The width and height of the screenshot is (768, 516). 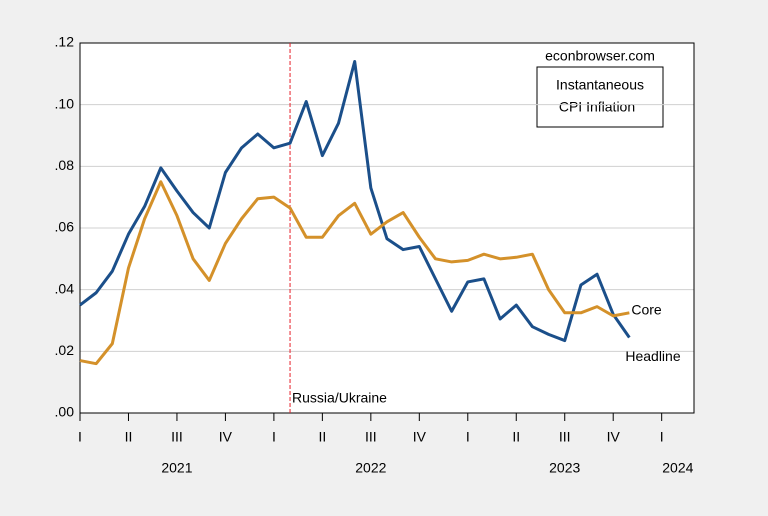 What do you see at coordinates (65, 103) in the screenshot?
I see `y-tick-label: .10` at bounding box center [65, 103].